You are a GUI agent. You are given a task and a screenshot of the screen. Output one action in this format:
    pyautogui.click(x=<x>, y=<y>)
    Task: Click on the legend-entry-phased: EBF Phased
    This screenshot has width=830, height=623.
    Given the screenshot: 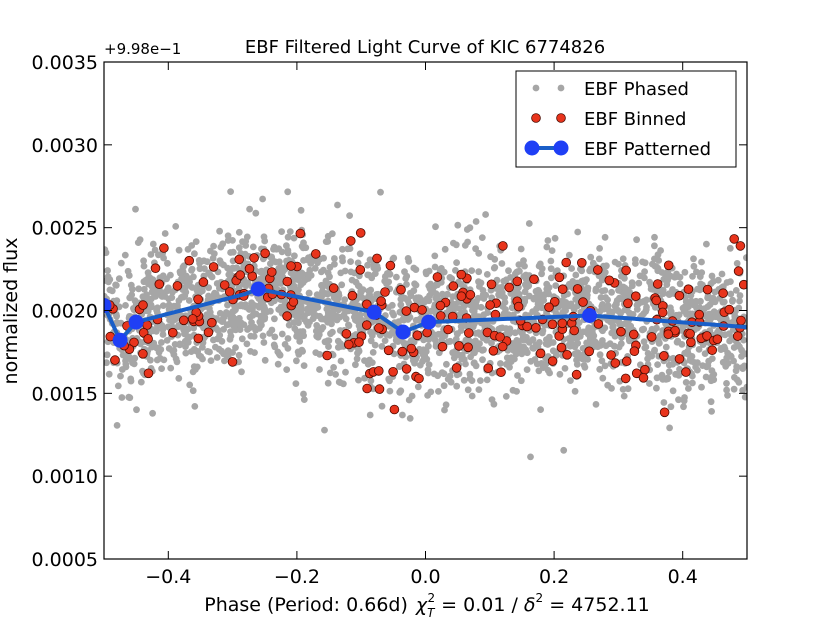 What is the action you would take?
    pyautogui.click(x=610, y=89)
    